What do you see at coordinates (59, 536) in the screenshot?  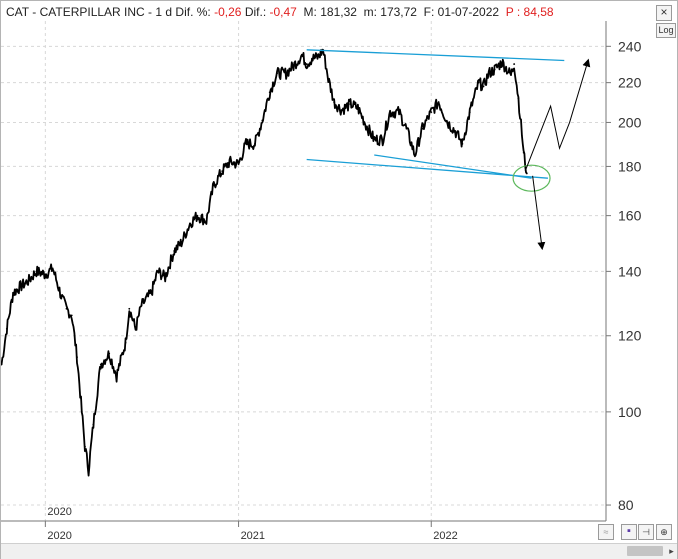 I see `x-tick-label: 2020` at bounding box center [59, 536].